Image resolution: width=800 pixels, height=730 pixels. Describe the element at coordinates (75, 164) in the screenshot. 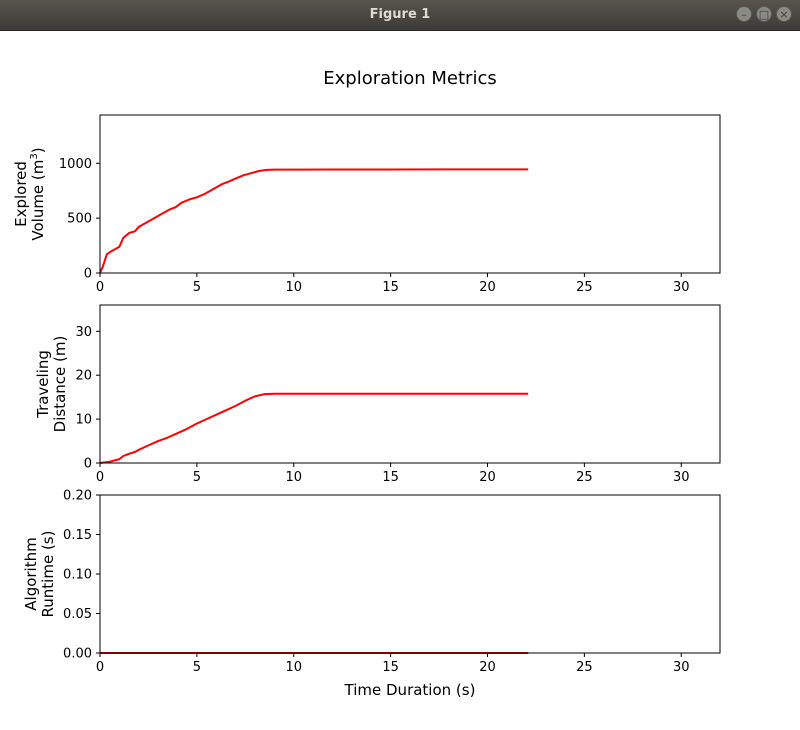

I see `y-tick-label: 1000` at that location.